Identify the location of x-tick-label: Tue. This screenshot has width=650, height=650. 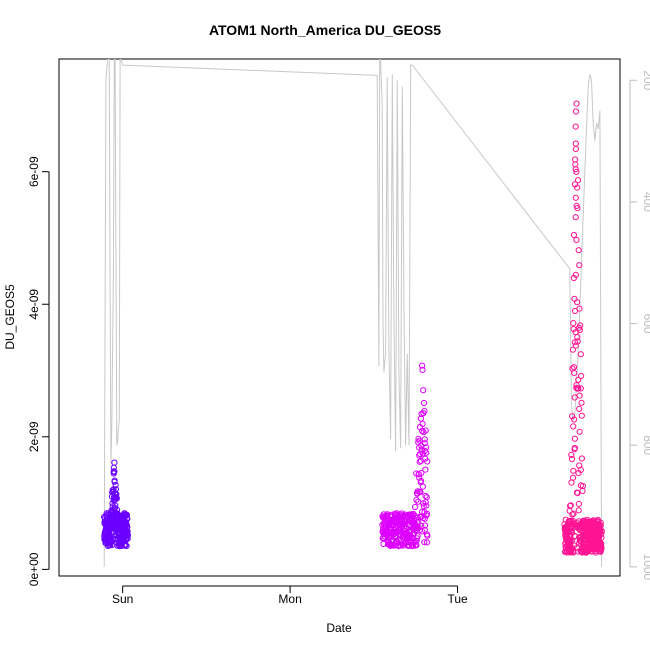
(457, 599).